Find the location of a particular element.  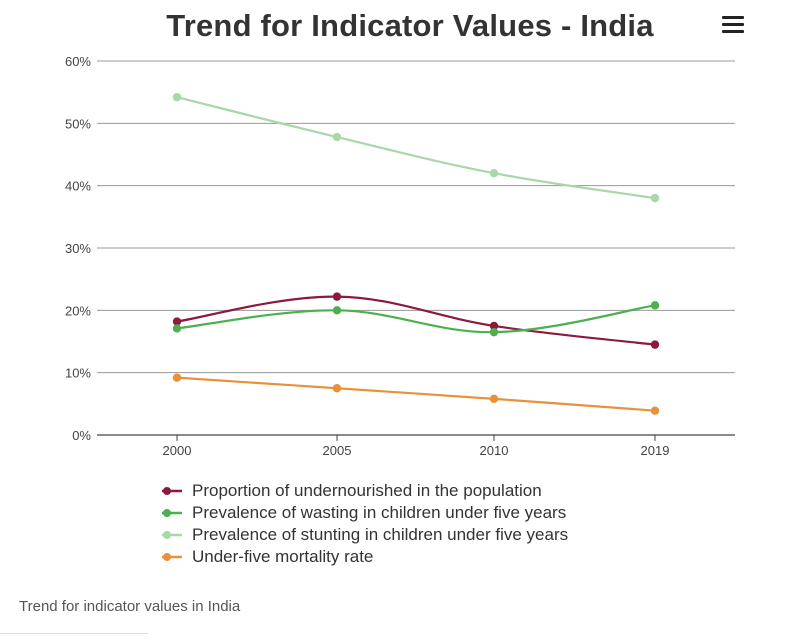

x-tick-label: 2019 is located at coordinates (655, 450).